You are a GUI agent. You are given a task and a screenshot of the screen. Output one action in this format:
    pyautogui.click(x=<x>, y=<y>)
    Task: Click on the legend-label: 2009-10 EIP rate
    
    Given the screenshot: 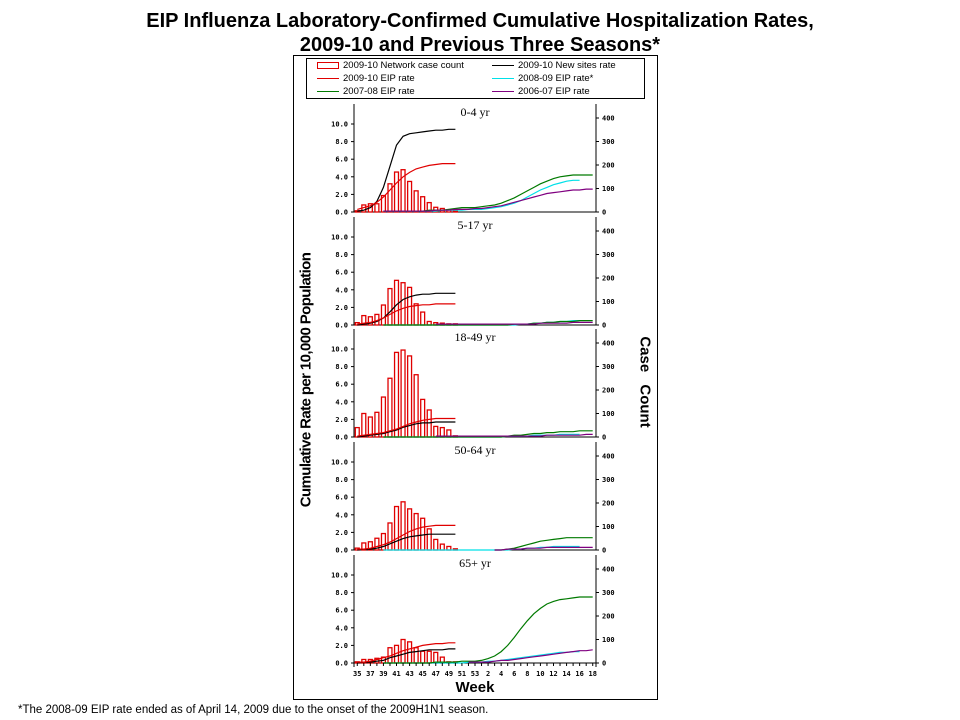 What is the action you would take?
    pyautogui.click(x=379, y=78)
    